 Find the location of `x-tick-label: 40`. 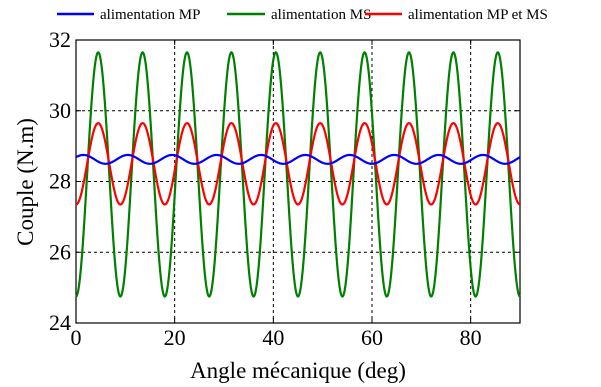

x-tick-label: 40 is located at coordinates (273, 337).